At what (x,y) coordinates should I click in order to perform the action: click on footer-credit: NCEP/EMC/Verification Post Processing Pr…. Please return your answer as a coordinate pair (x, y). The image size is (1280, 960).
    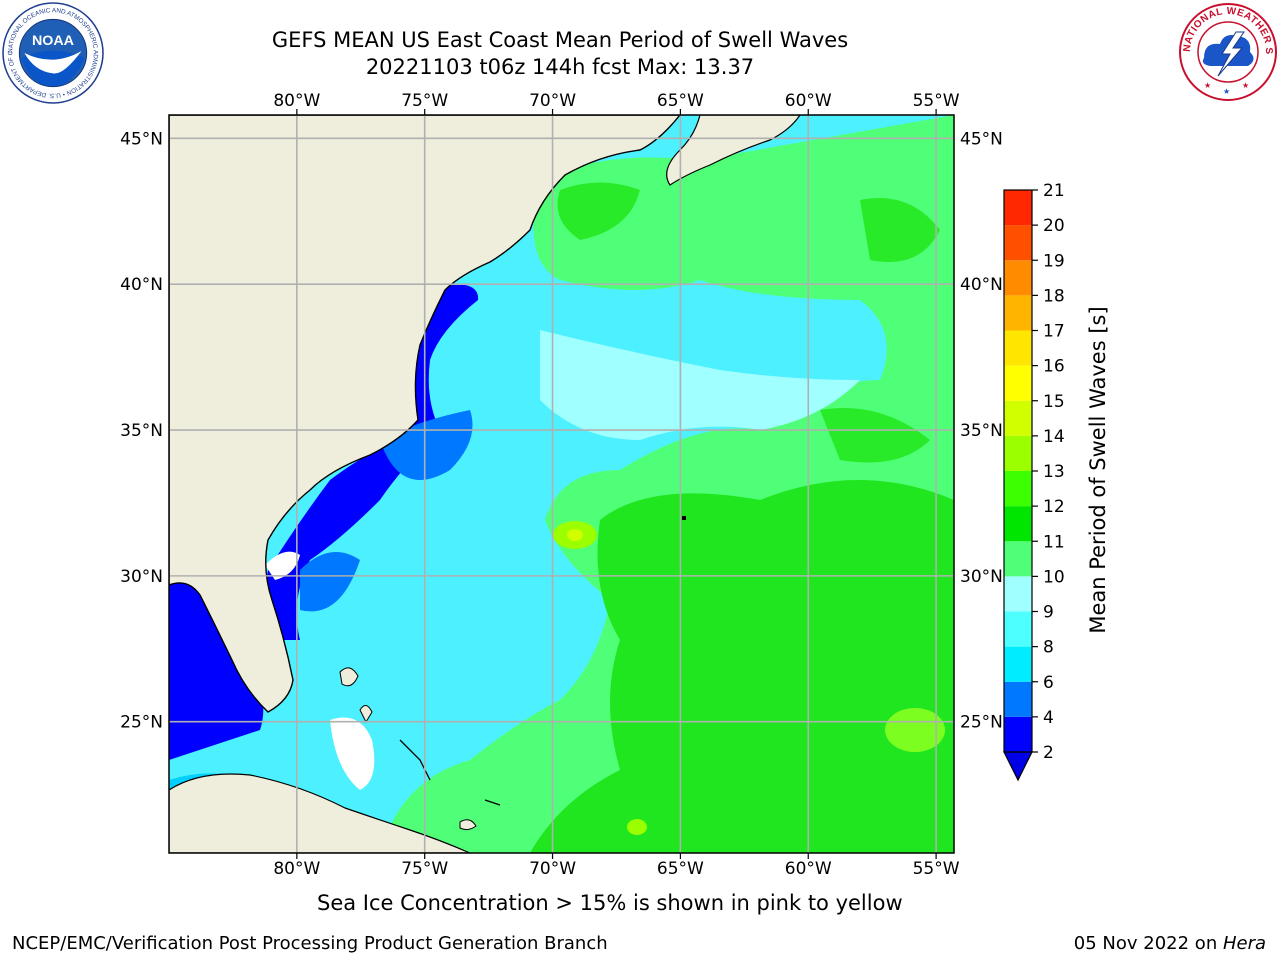
    Looking at the image, I should click on (310, 943).